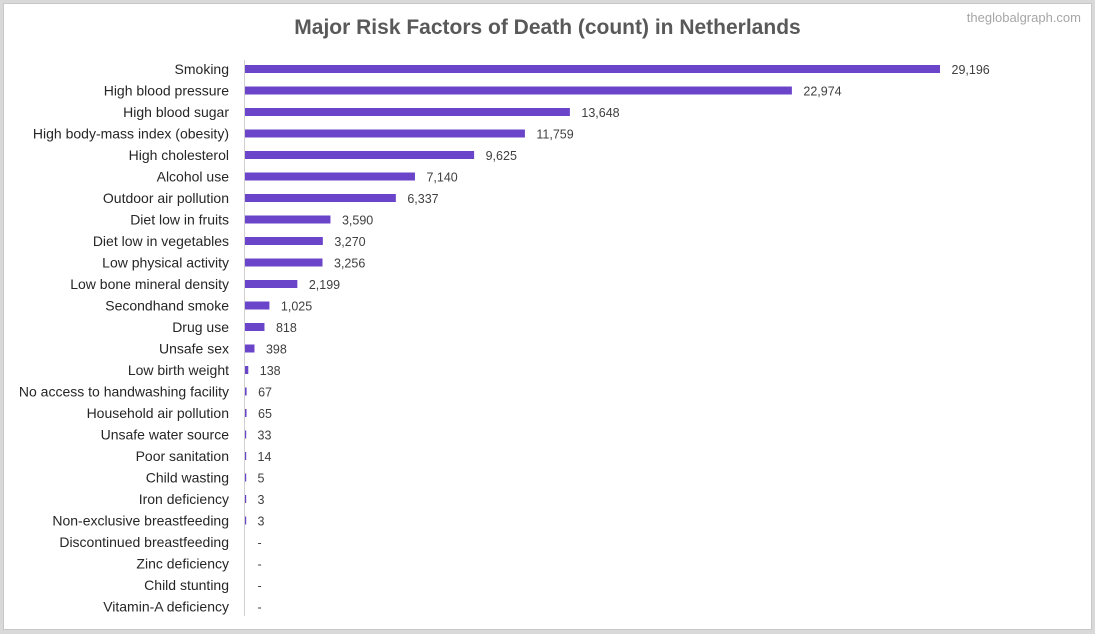 The height and width of the screenshot is (634, 1095). What do you see at coordinates (441, 178) in the screenshot?
I see `value-label: 7,140` at bounding box center [441, 178].